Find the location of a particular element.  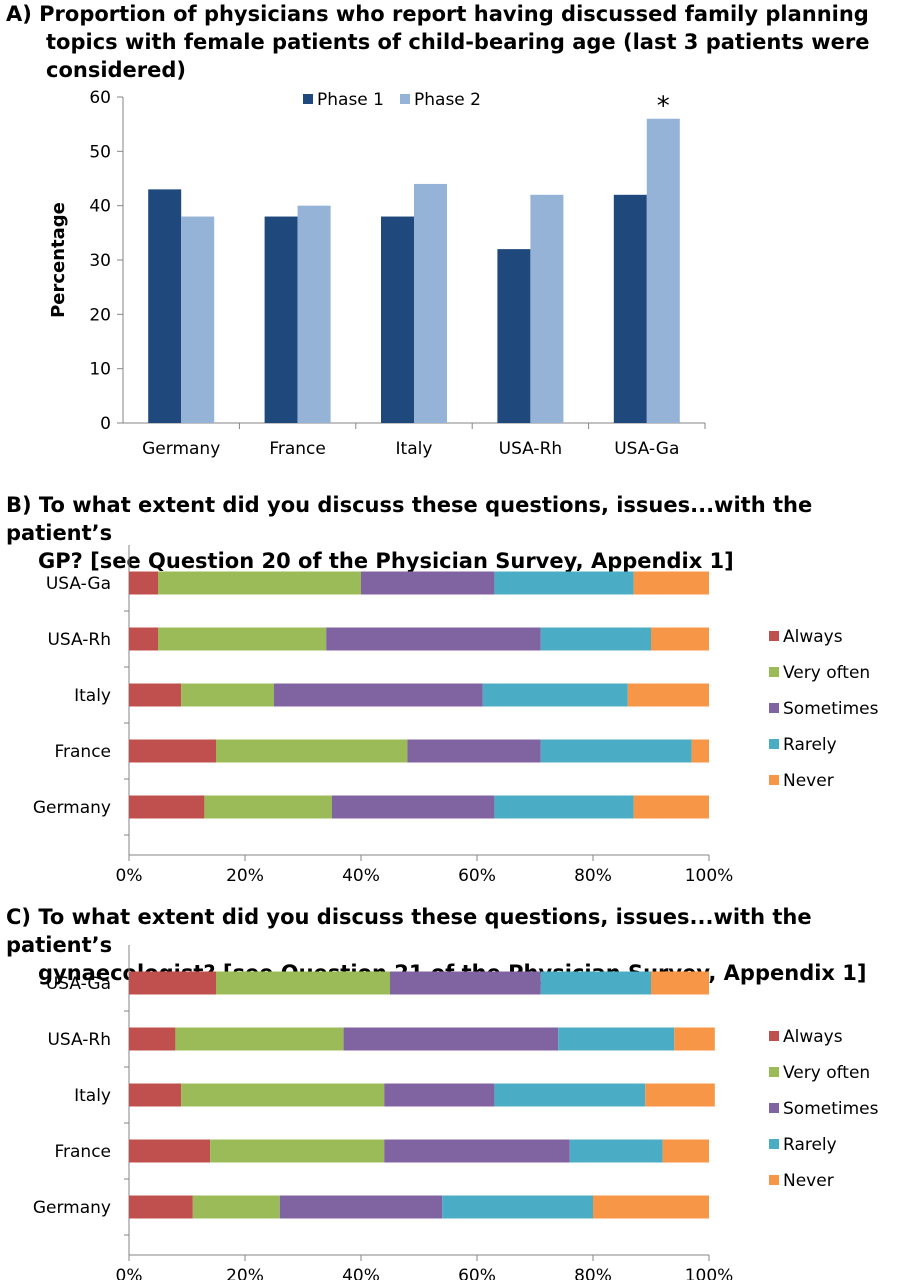

y-tick-label: 40 is located at coordinates (100, 207).